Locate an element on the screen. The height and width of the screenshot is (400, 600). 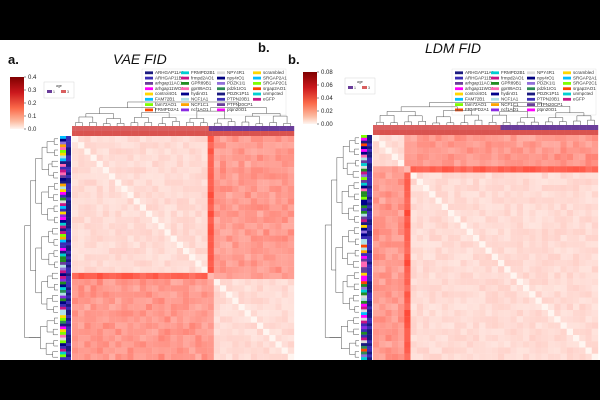
colorbar-tick-label: 0.3 is located at coordinates (32, 91).